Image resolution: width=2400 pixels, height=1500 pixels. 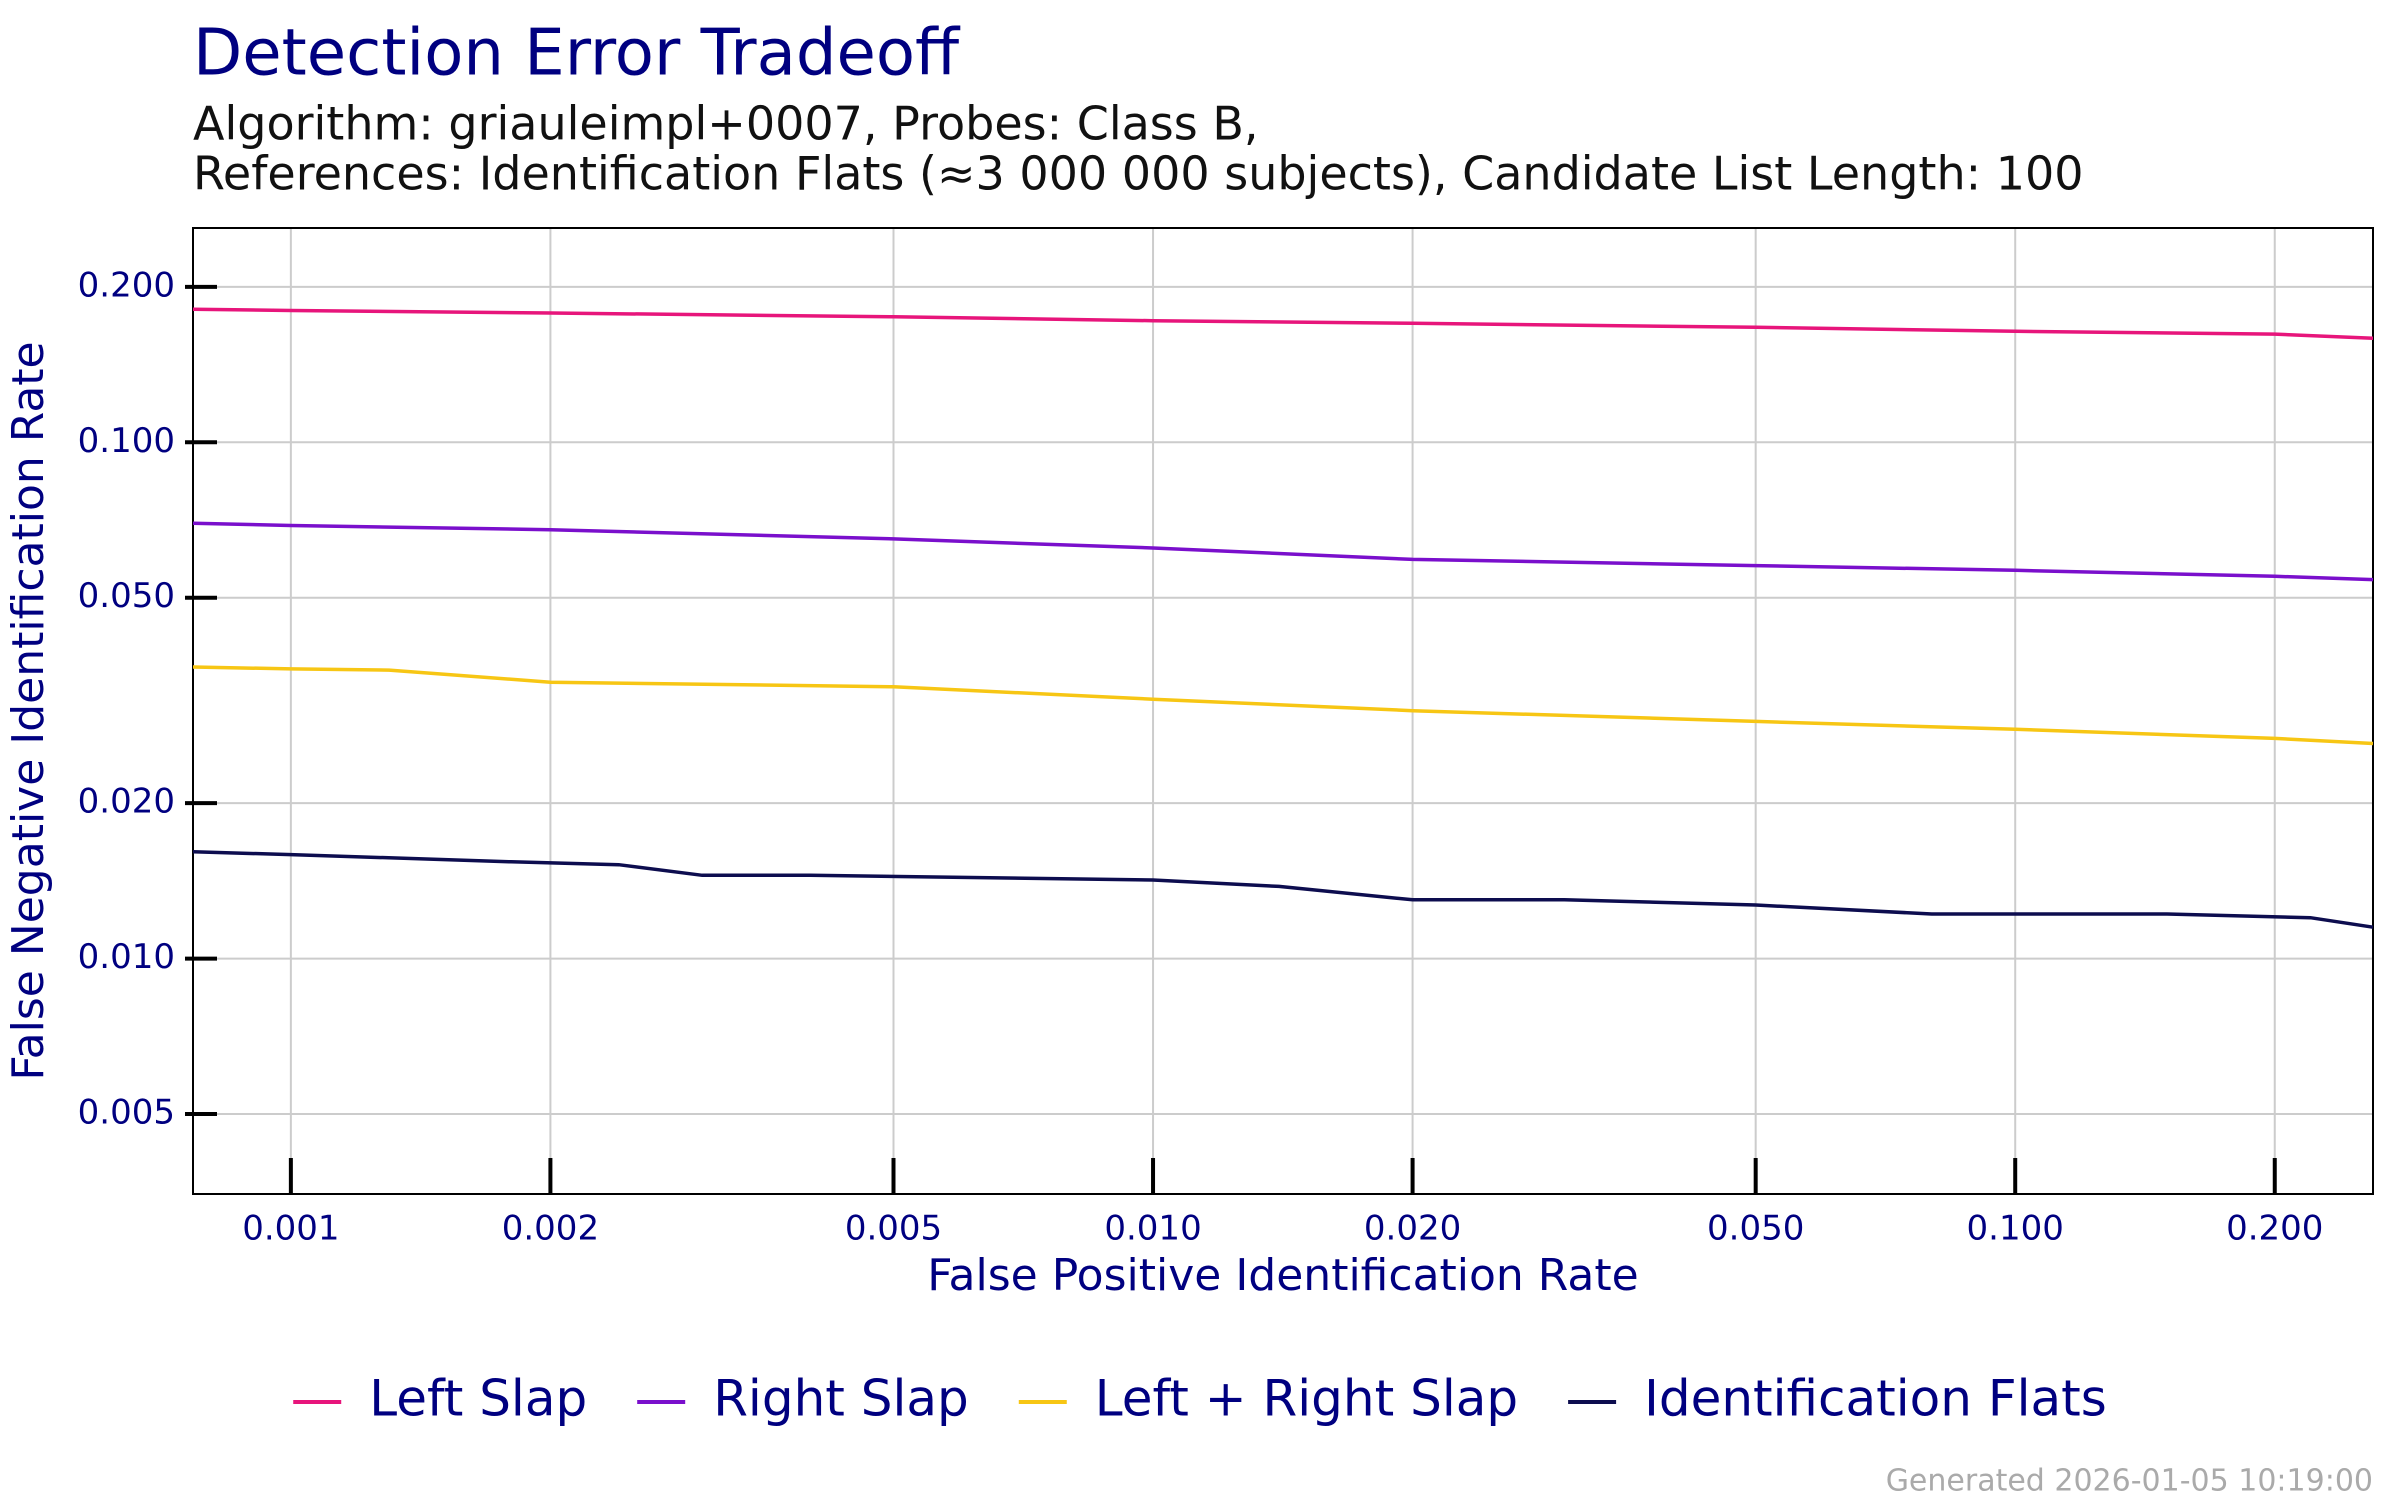 I want to click on legend-label: Right Slap, so click(x=841, y=1399).